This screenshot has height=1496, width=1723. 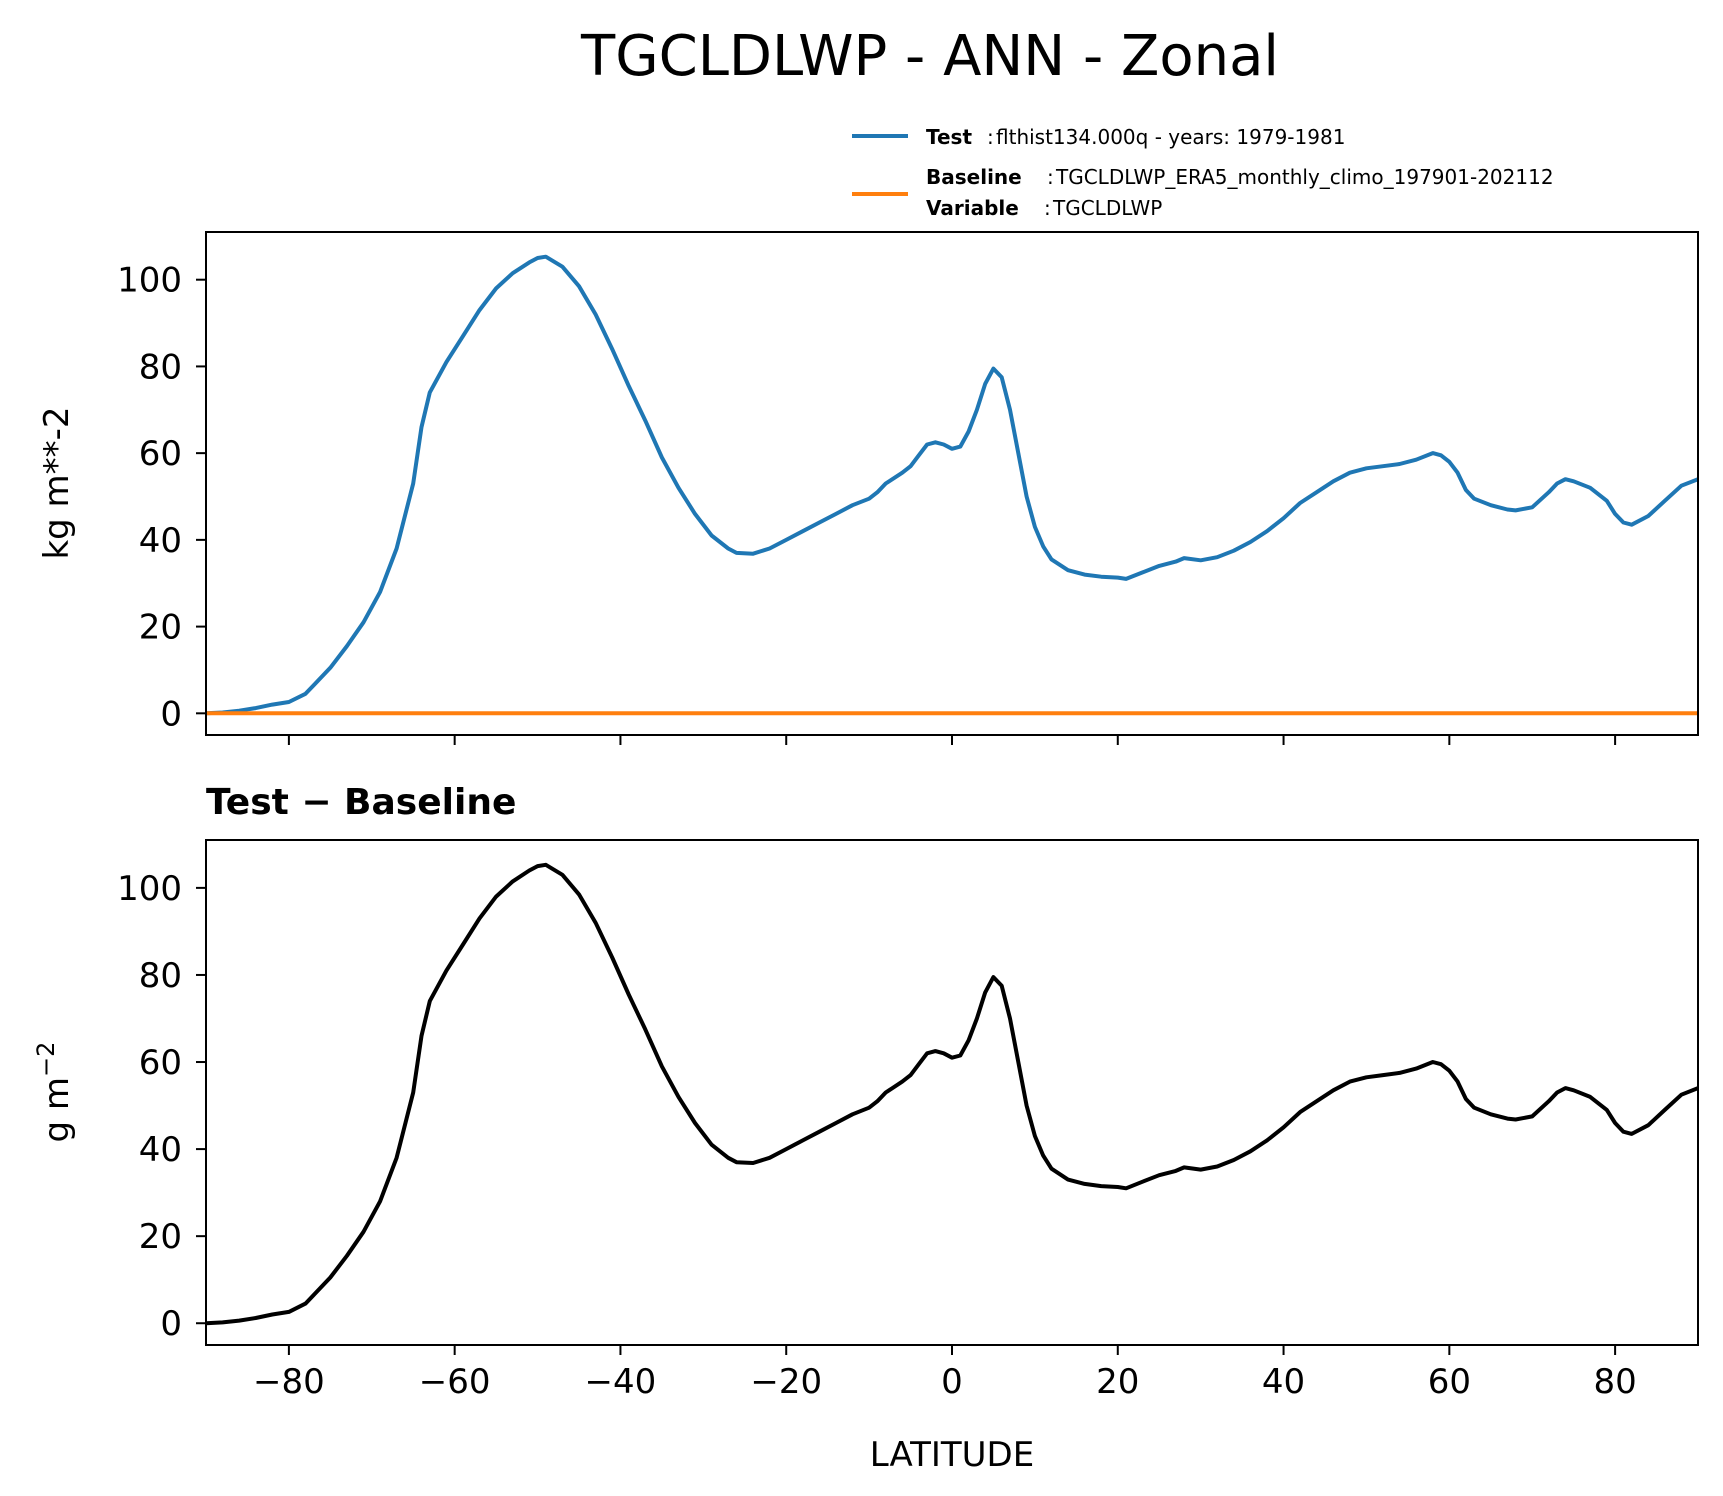 I want to click on xtick-label: −20, so click(x=786, y=1382).